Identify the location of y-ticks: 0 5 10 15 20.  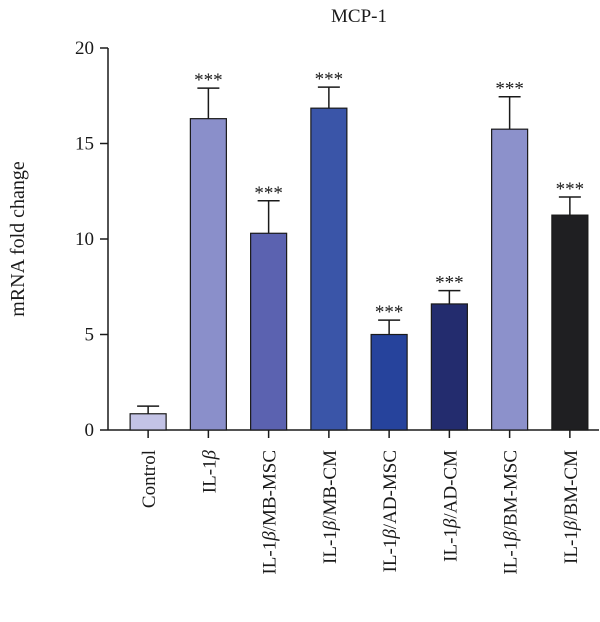
(91, 239).